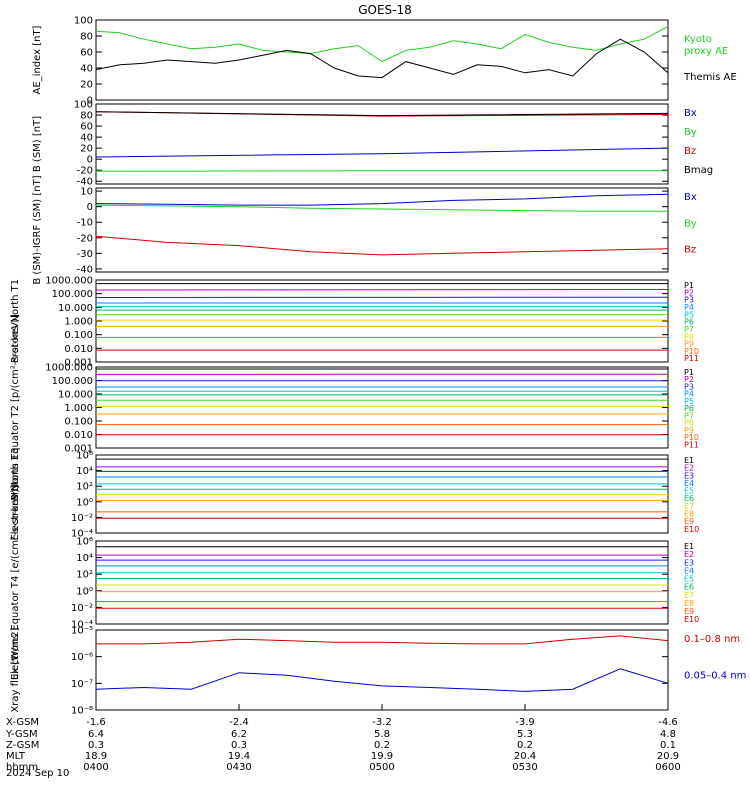  What do you see at coordinates (689, 430) in the screenshot?
I see `legend-label: P9` at bounding box center [689, 430].